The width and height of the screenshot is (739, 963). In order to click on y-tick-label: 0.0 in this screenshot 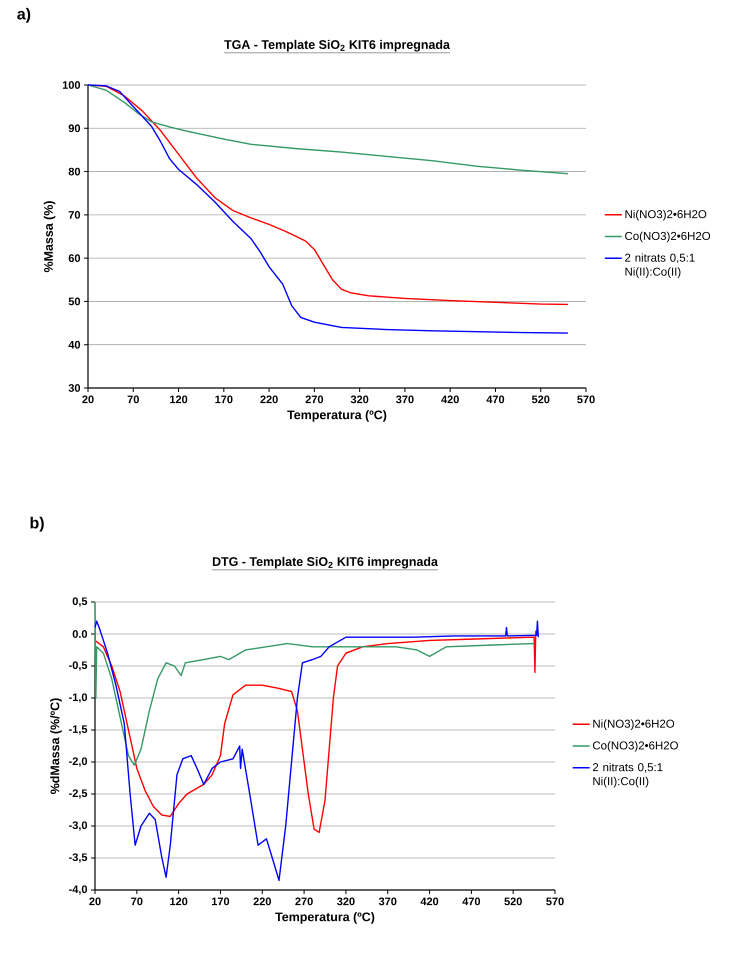, I will do `click(80, 634)`.